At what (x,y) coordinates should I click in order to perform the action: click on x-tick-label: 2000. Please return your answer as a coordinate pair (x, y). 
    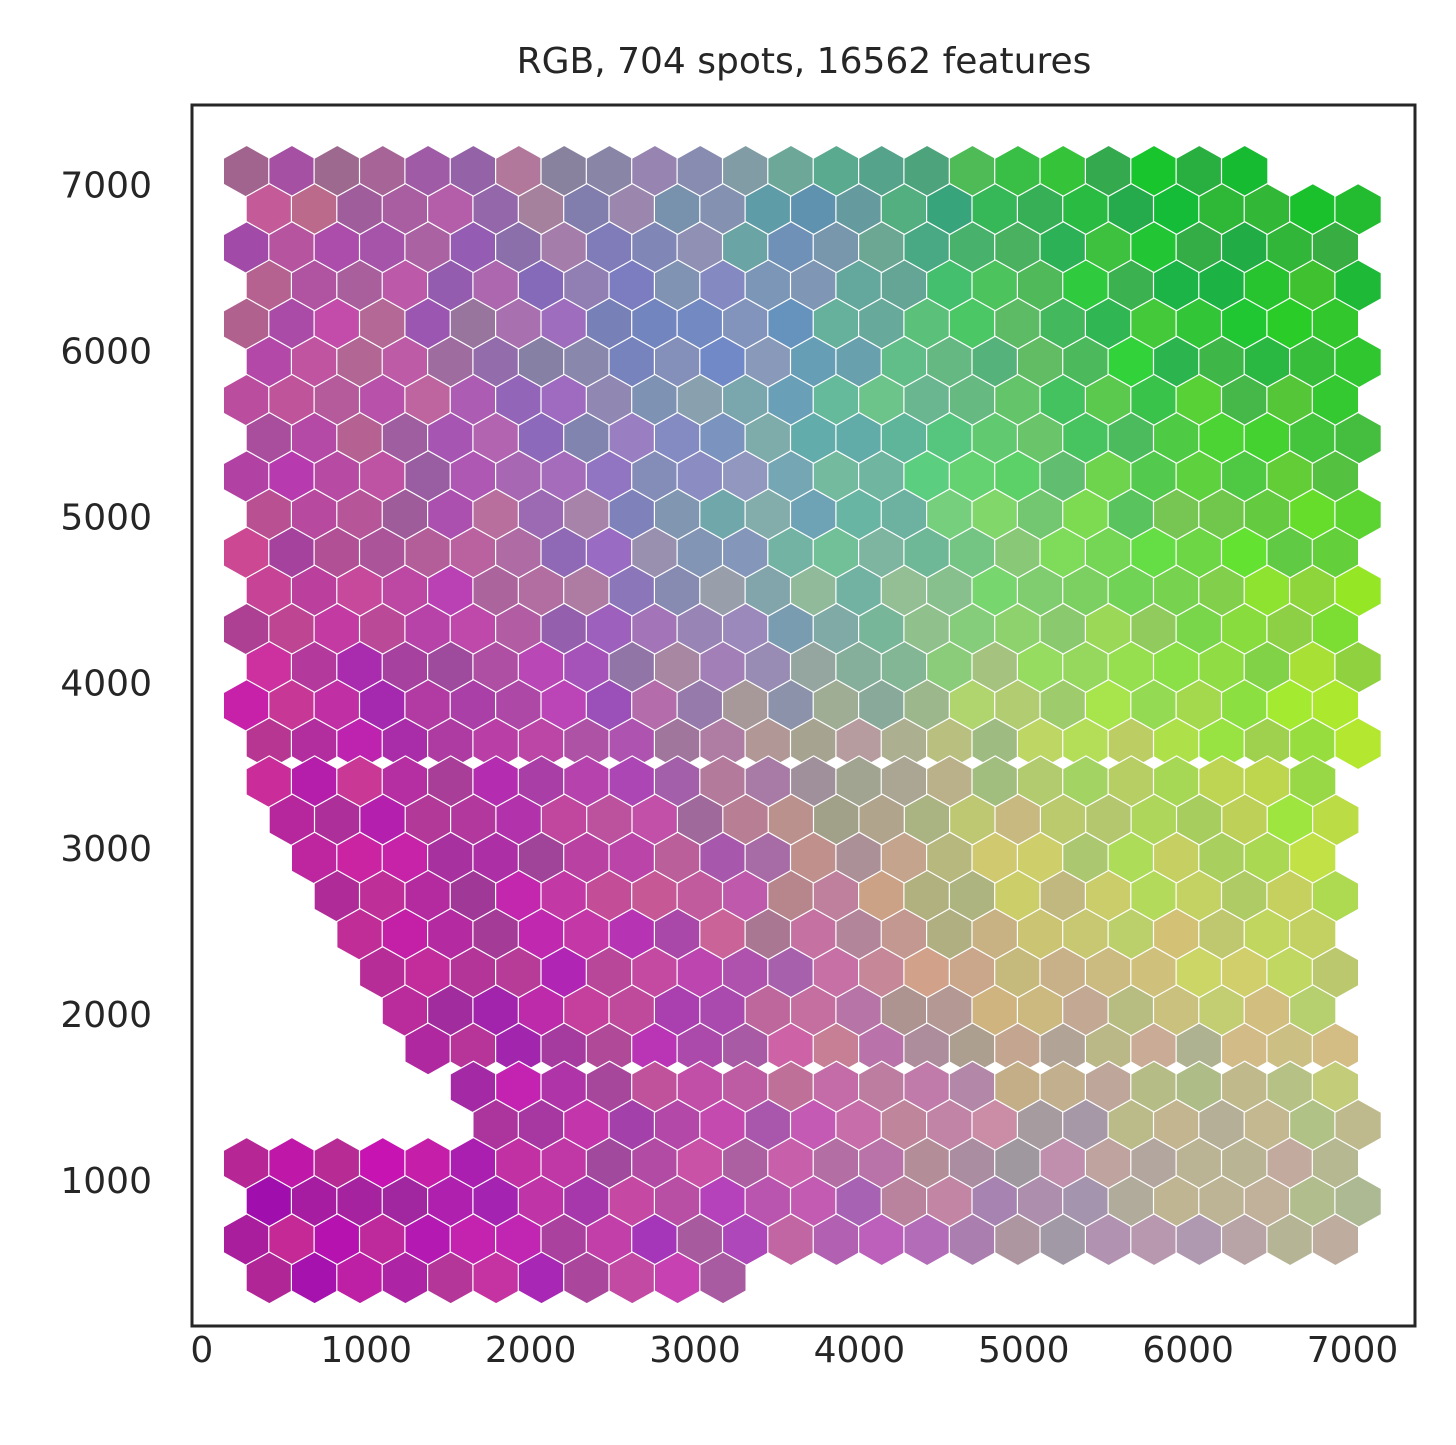
    Looking at the image, I should click on (531, 1350).